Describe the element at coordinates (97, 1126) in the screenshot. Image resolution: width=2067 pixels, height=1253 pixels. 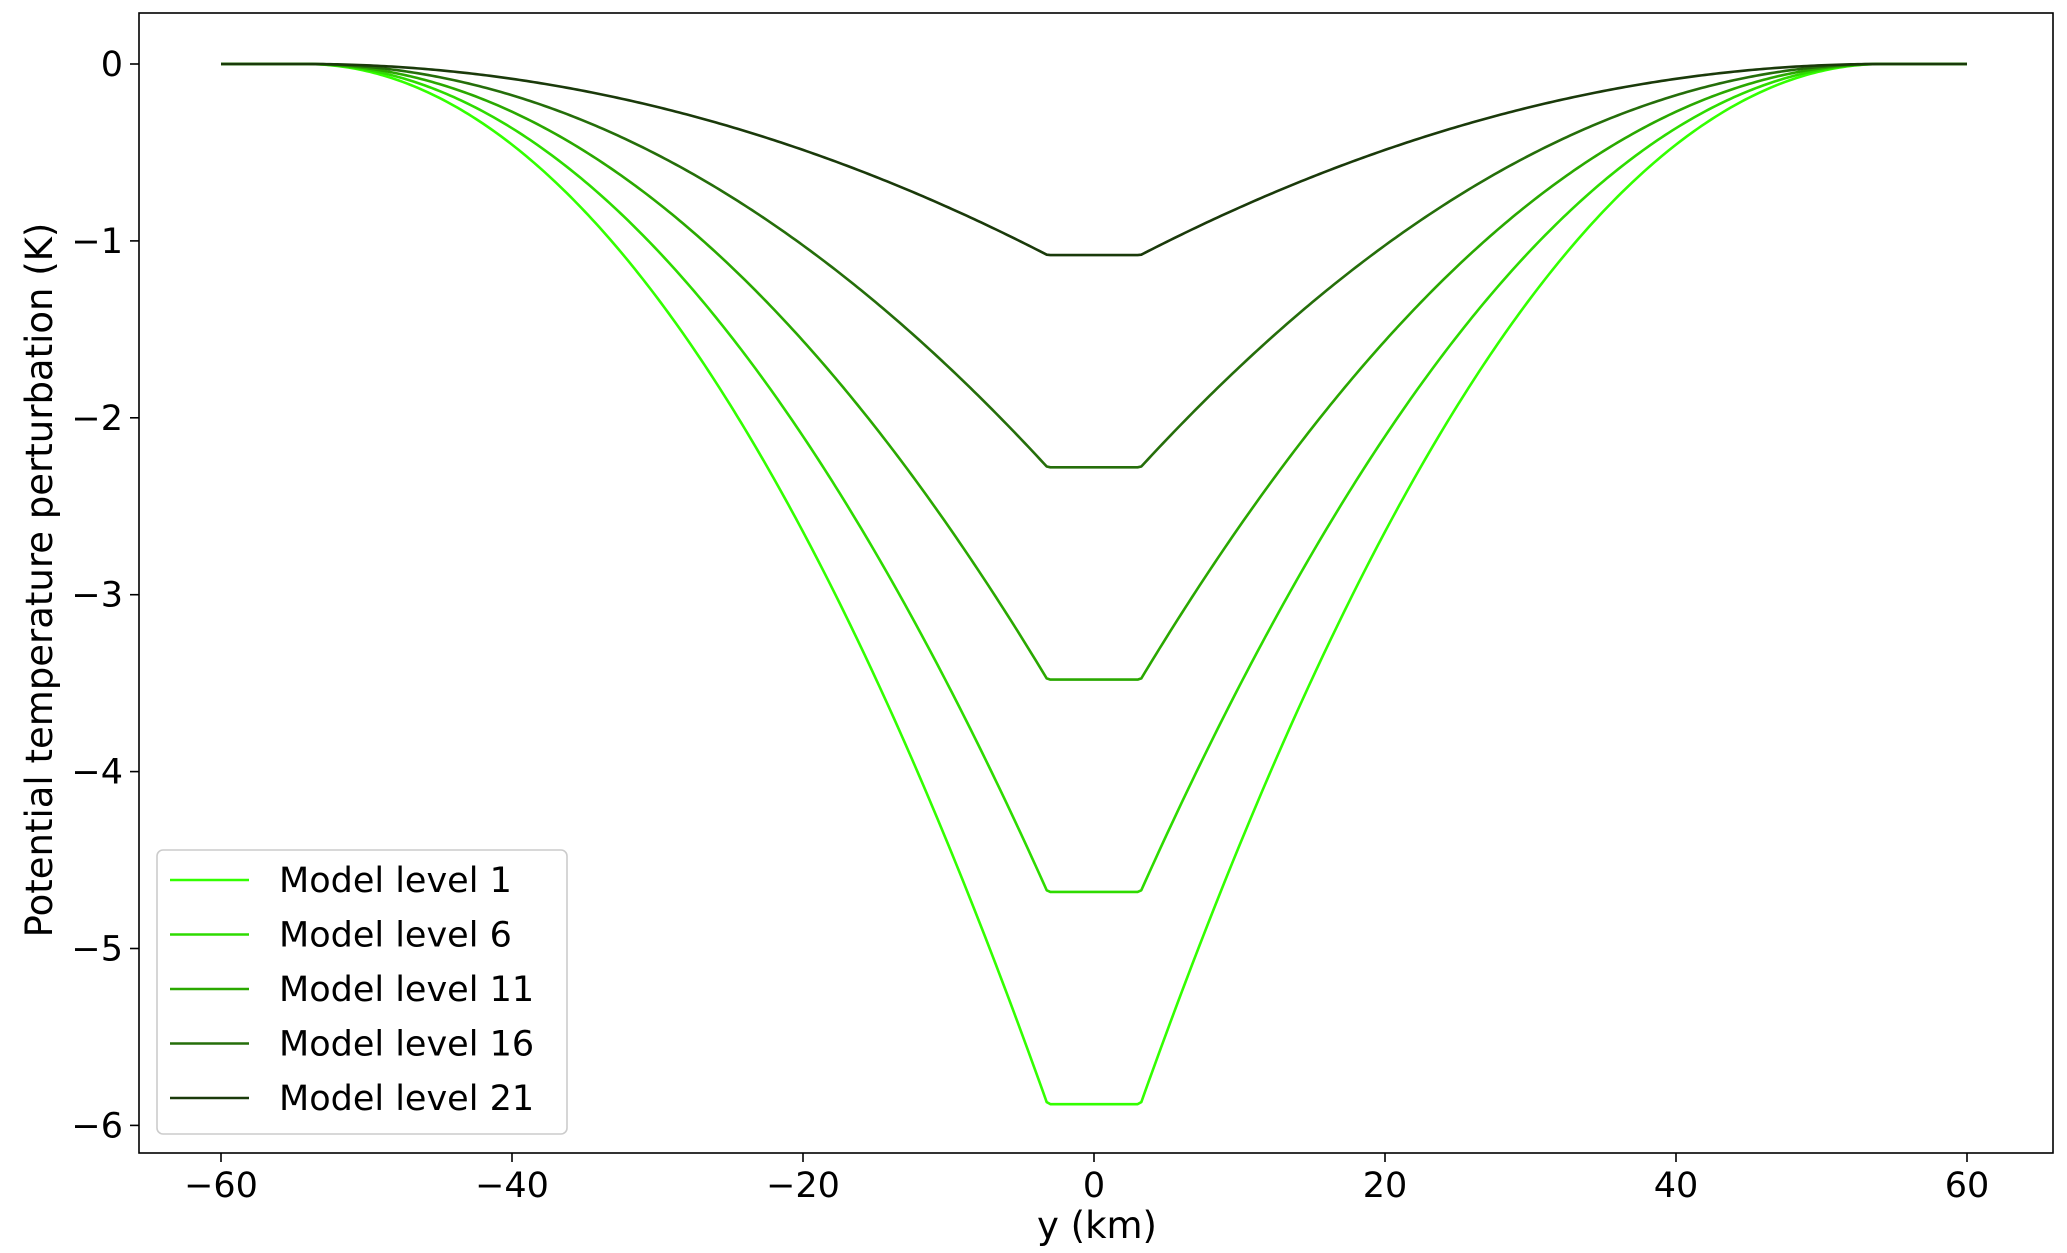
I see `y-tick-label: −6` at that location.